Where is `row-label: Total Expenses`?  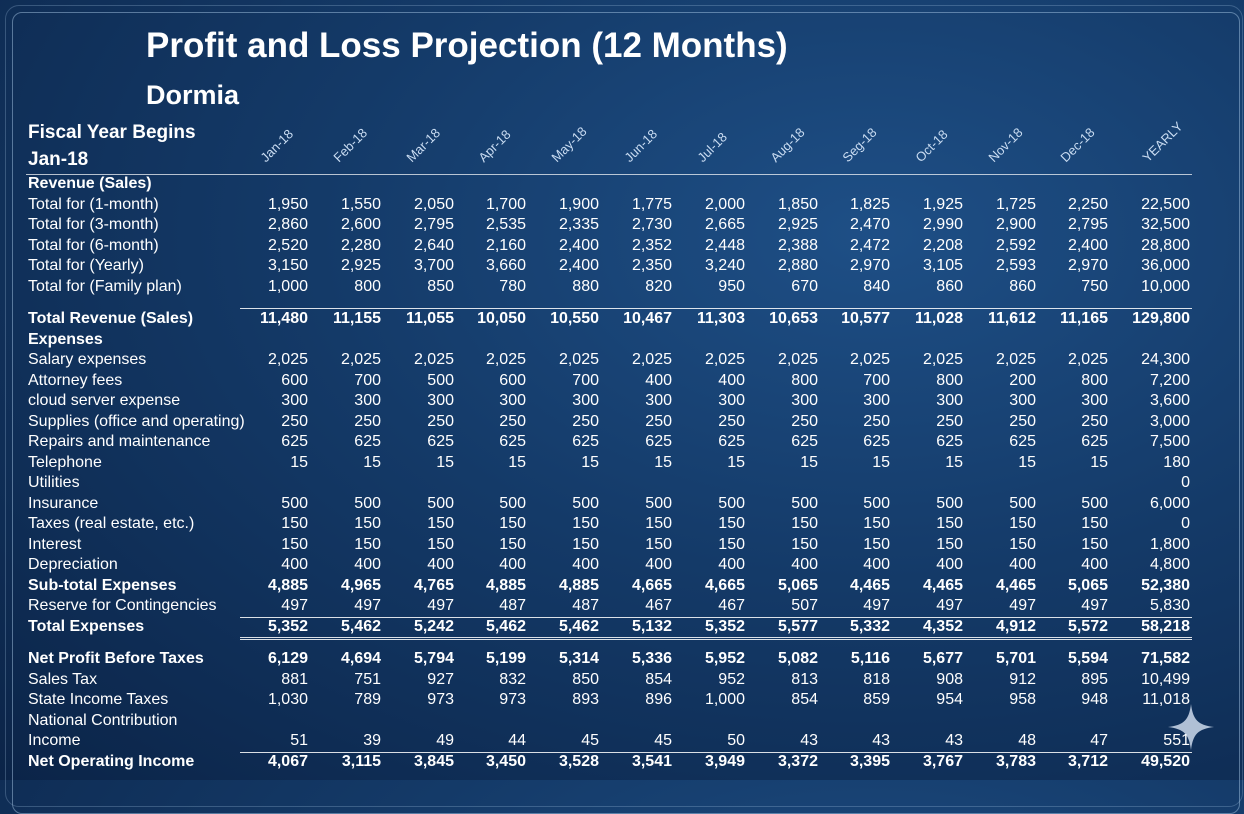
row-label: Total Expenses is located at coordinates (86, 626).